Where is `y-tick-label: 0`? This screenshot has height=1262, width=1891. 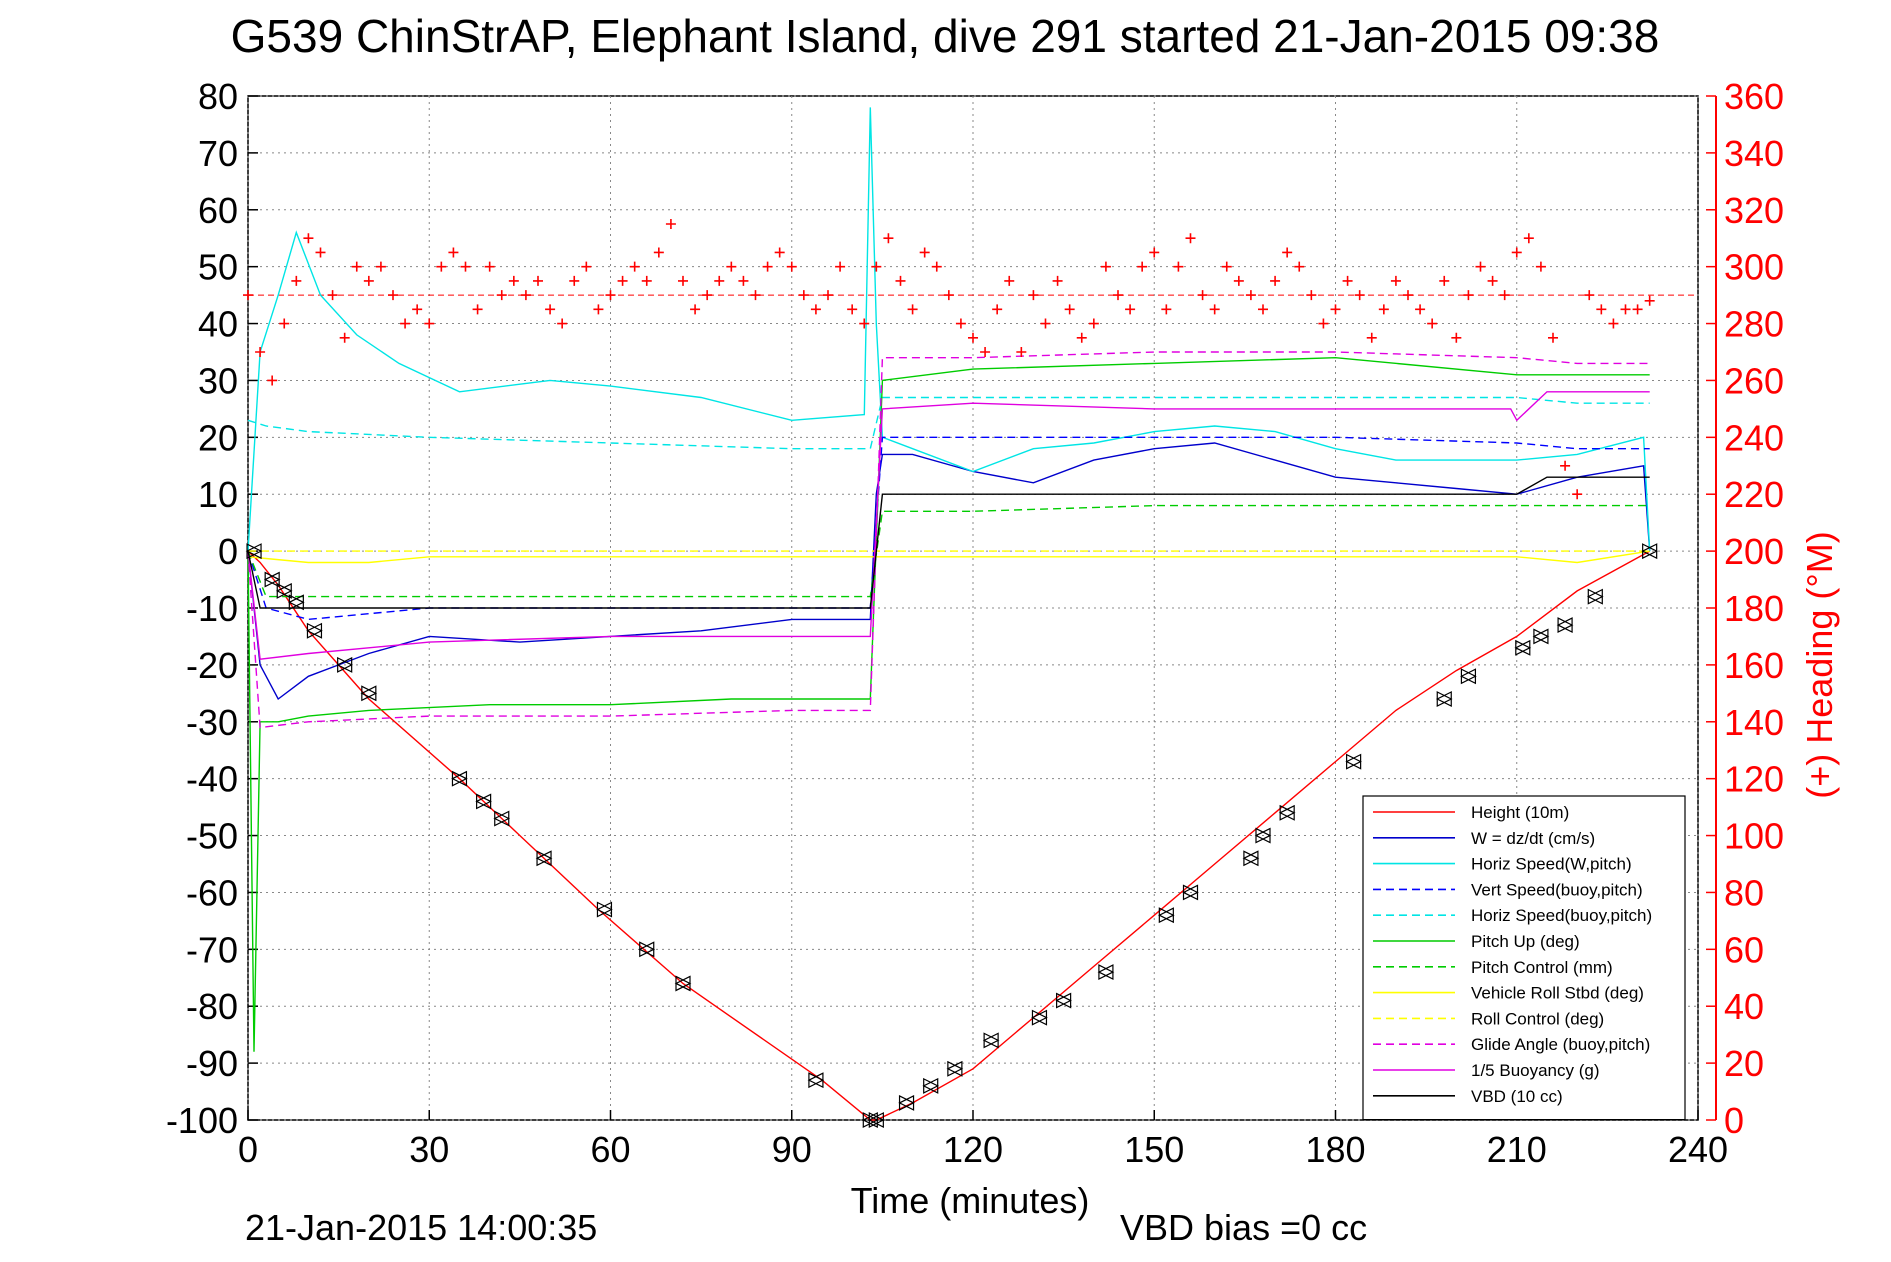 y-tick-label: 0 is located at coordinates (228, 551).